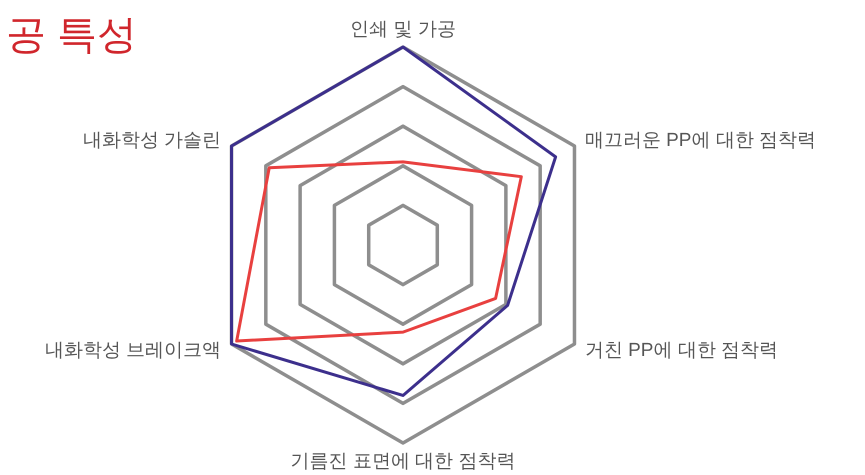 This screenshot has width=865, height=475. What do you see at coordinates (152, 140) in the screenshot?
I see `category-label: 내화학성 가솔린` at bounding box center [152, 140].